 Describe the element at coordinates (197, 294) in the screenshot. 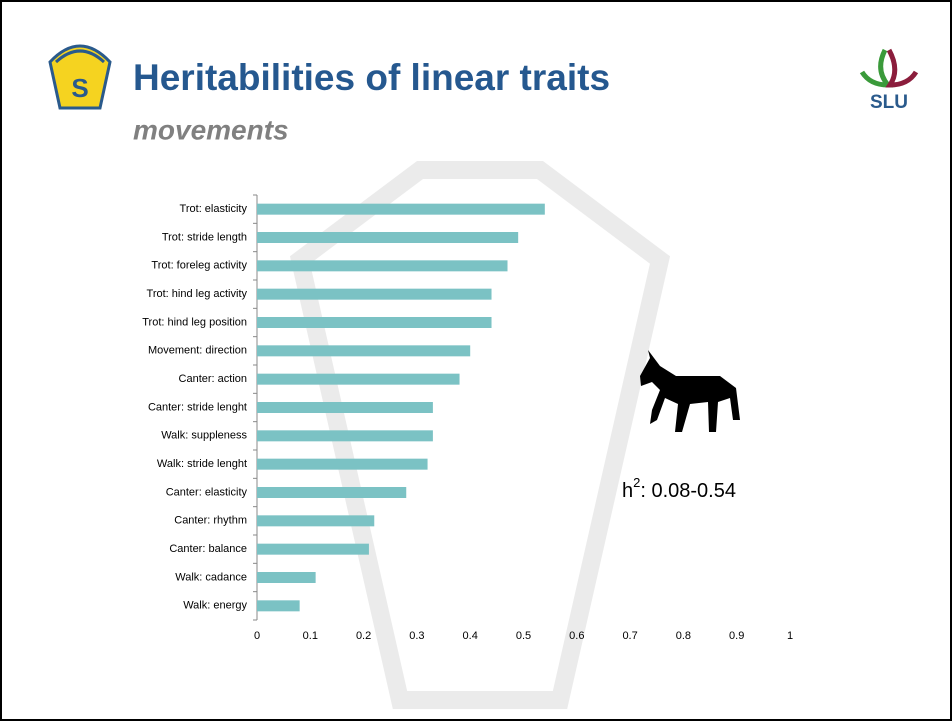

I see `y-tick-label: Trot: hind leg activity` at that location.